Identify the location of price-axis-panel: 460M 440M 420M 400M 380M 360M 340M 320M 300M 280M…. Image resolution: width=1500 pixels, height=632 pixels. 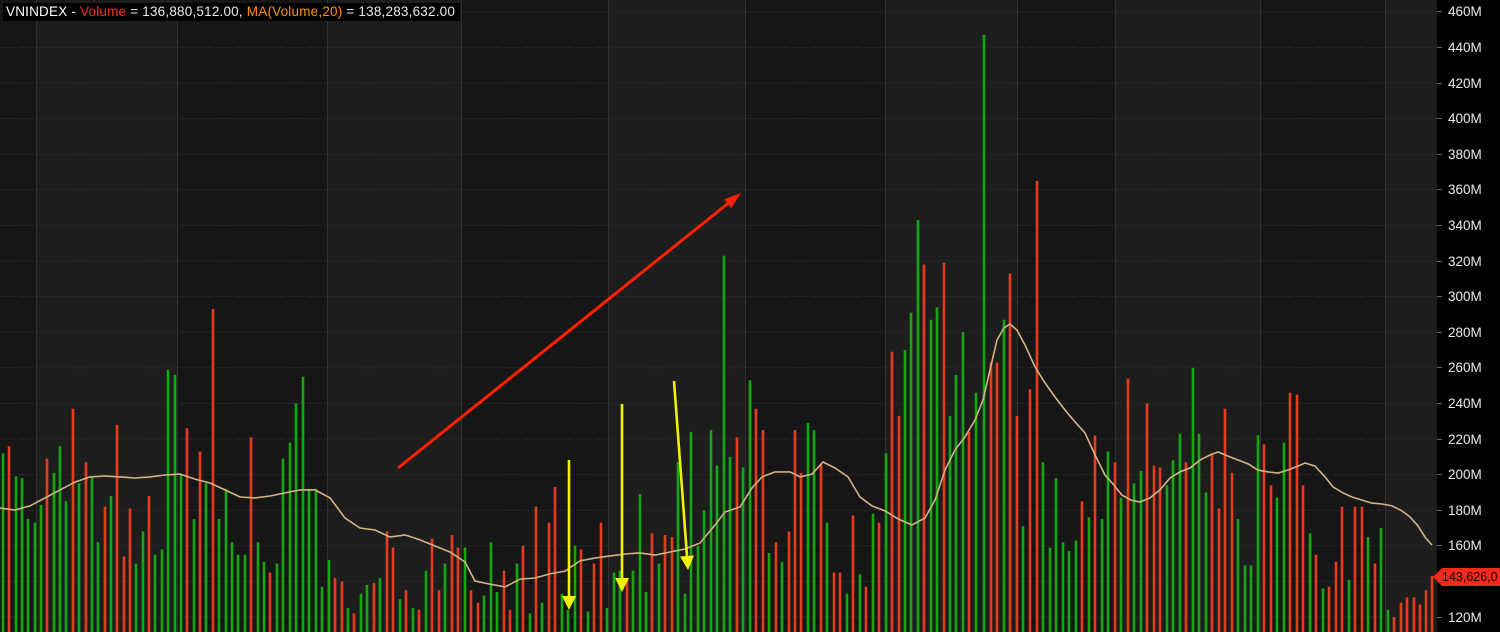
(1468, 316).